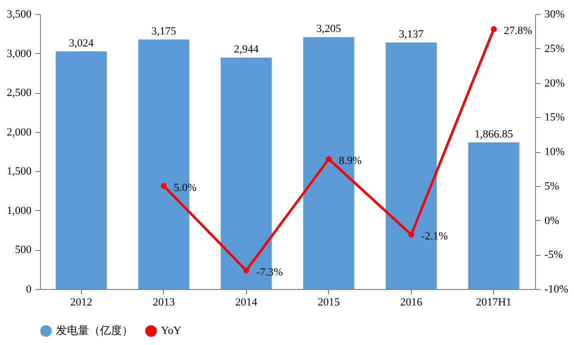  What do you see at coordinates (554, 152) in the screenshot?
I see `y2-tick-label: 10%` at bounding box center [554, 152].